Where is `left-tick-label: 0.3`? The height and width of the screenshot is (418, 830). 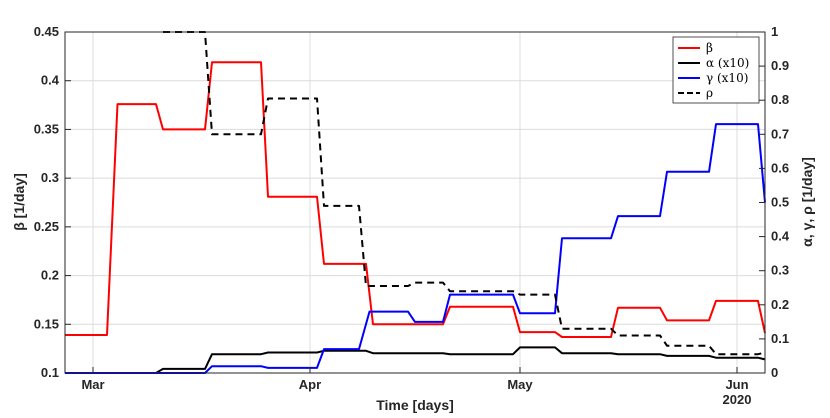
left-tick-label: 0.3 is located at coordinates (50, 177).